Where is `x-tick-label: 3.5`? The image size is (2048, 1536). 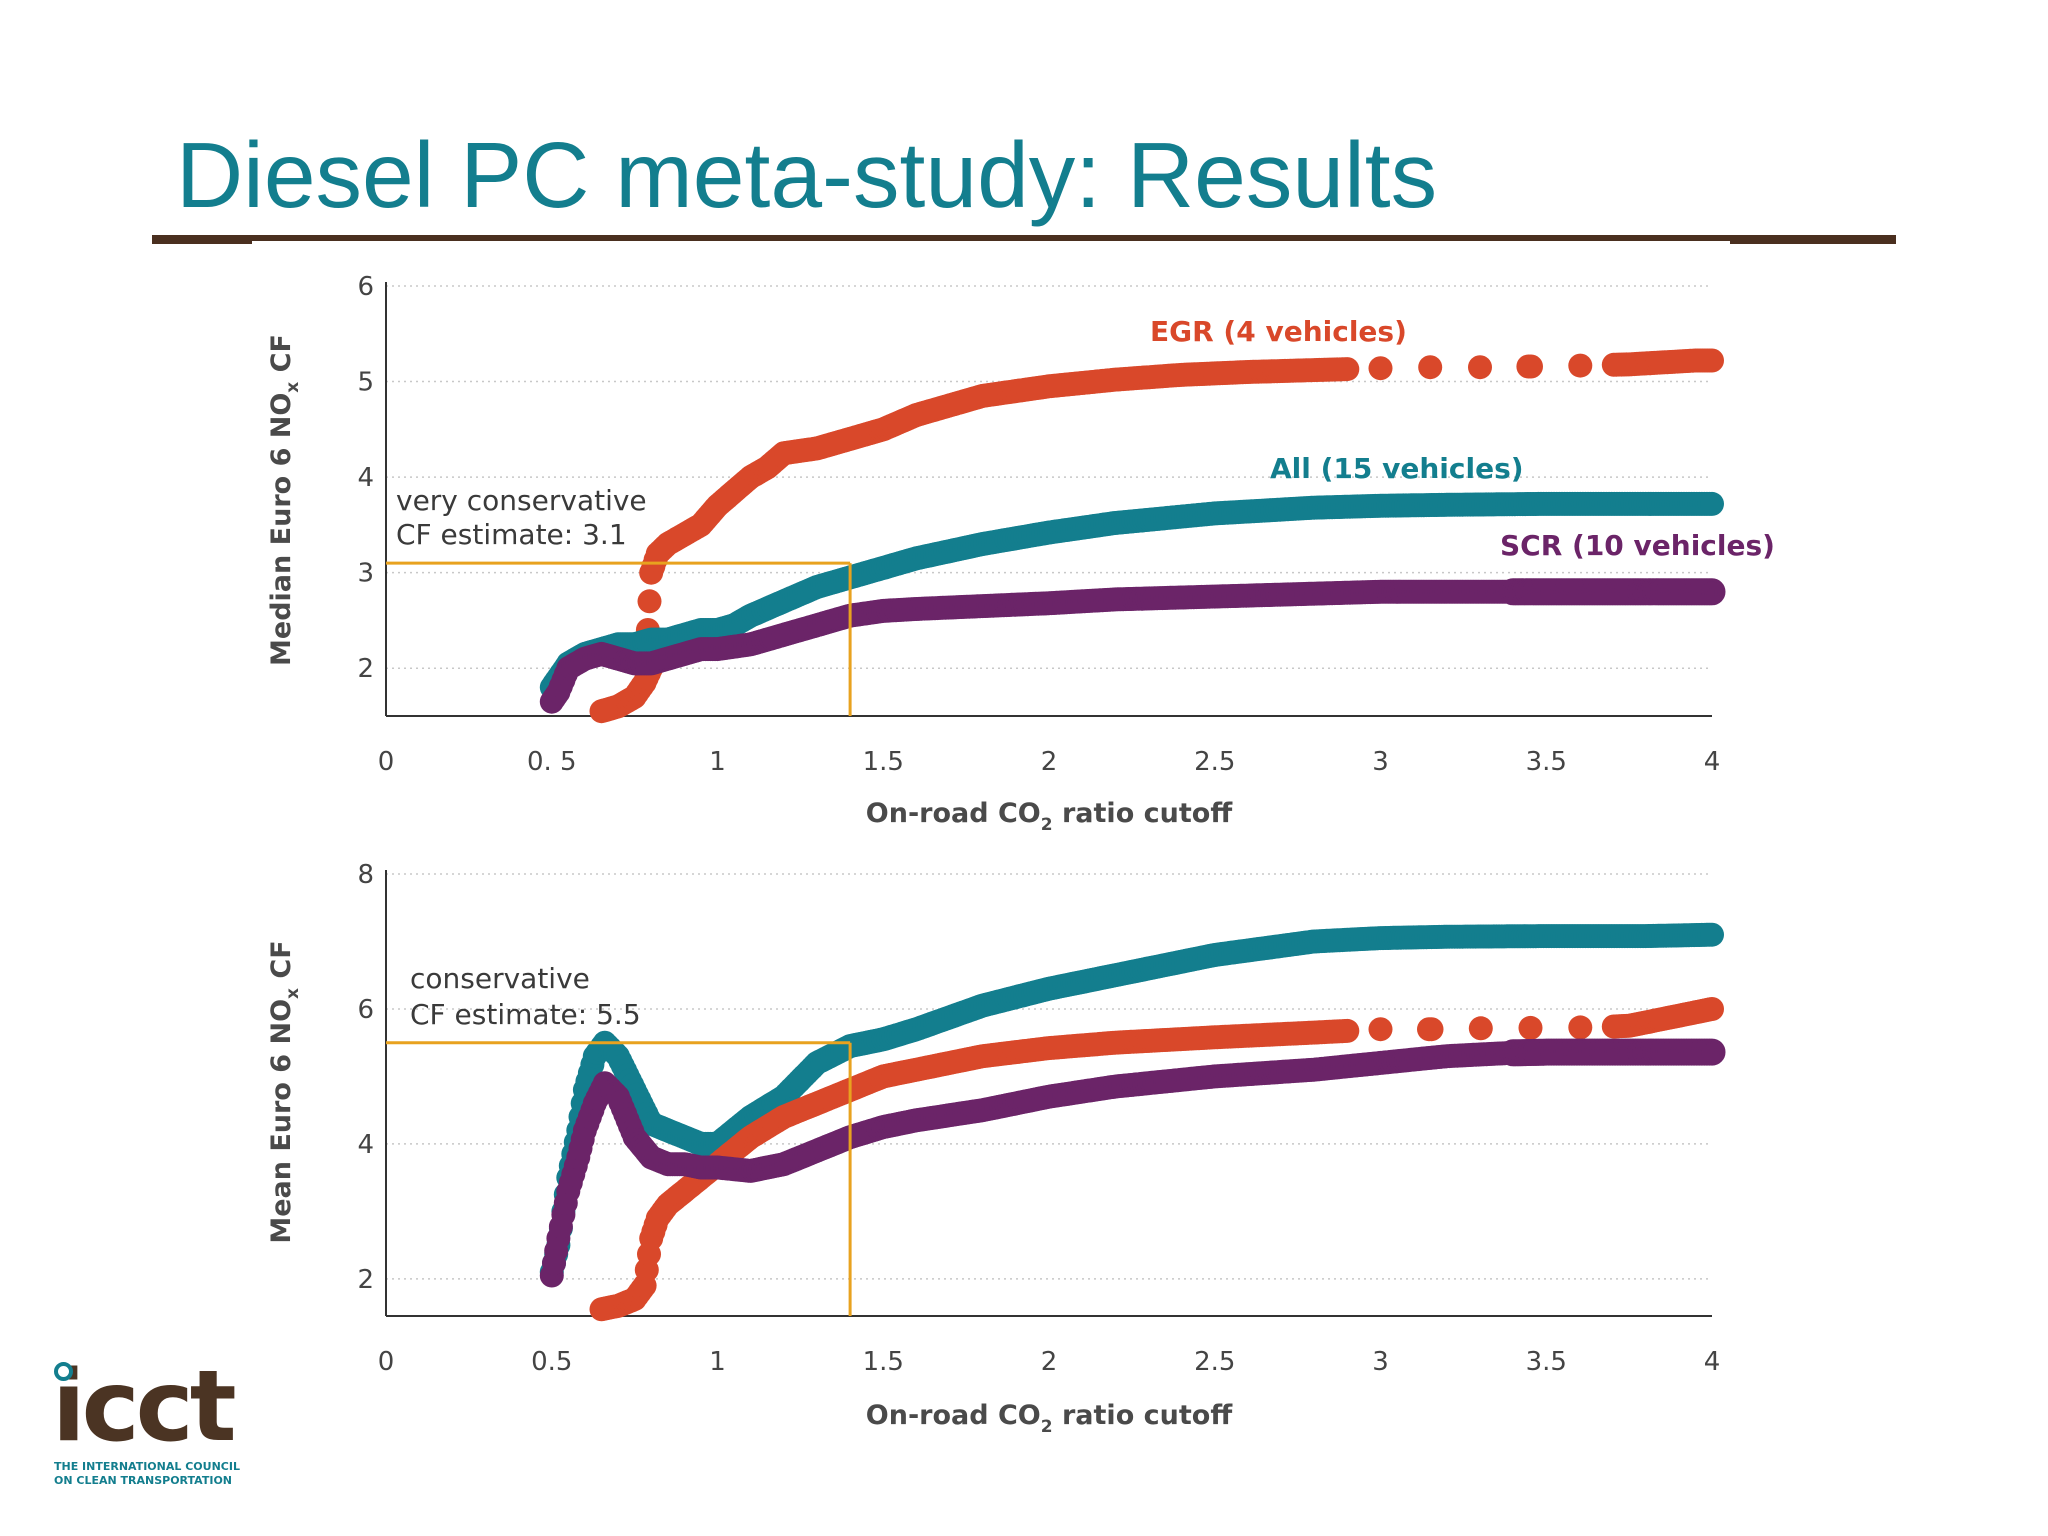 x-tick-label: 3.5 is located at coordinates (1546, 762).